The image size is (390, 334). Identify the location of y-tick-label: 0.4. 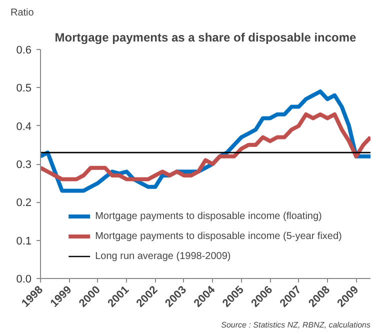
(24, 126).